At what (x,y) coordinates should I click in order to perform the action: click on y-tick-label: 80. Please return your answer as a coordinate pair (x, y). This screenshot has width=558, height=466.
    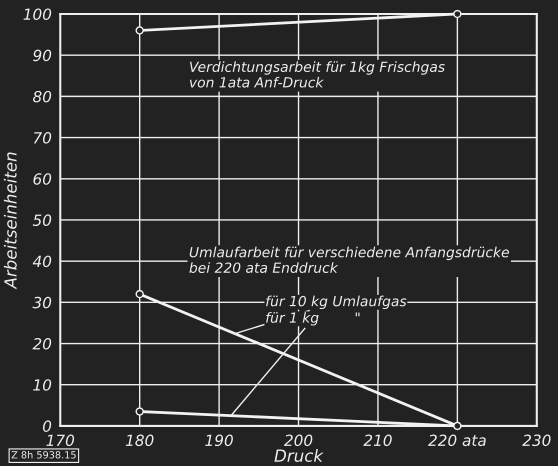
    Looking at the image, I should click on (42, 96).